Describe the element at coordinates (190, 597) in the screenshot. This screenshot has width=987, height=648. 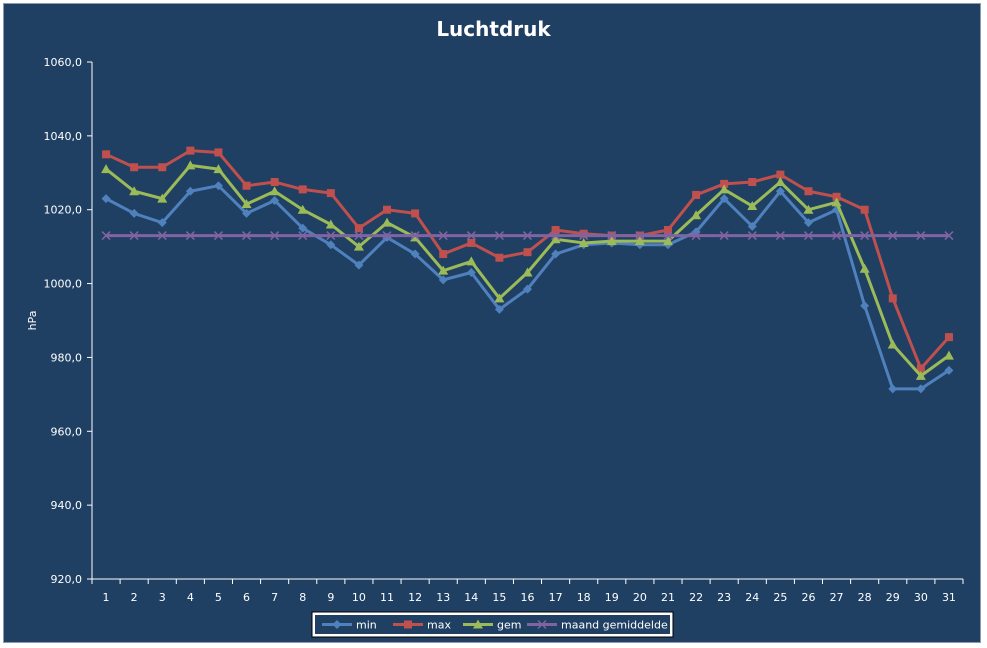
I see `x-tick-label: 4` at that location.